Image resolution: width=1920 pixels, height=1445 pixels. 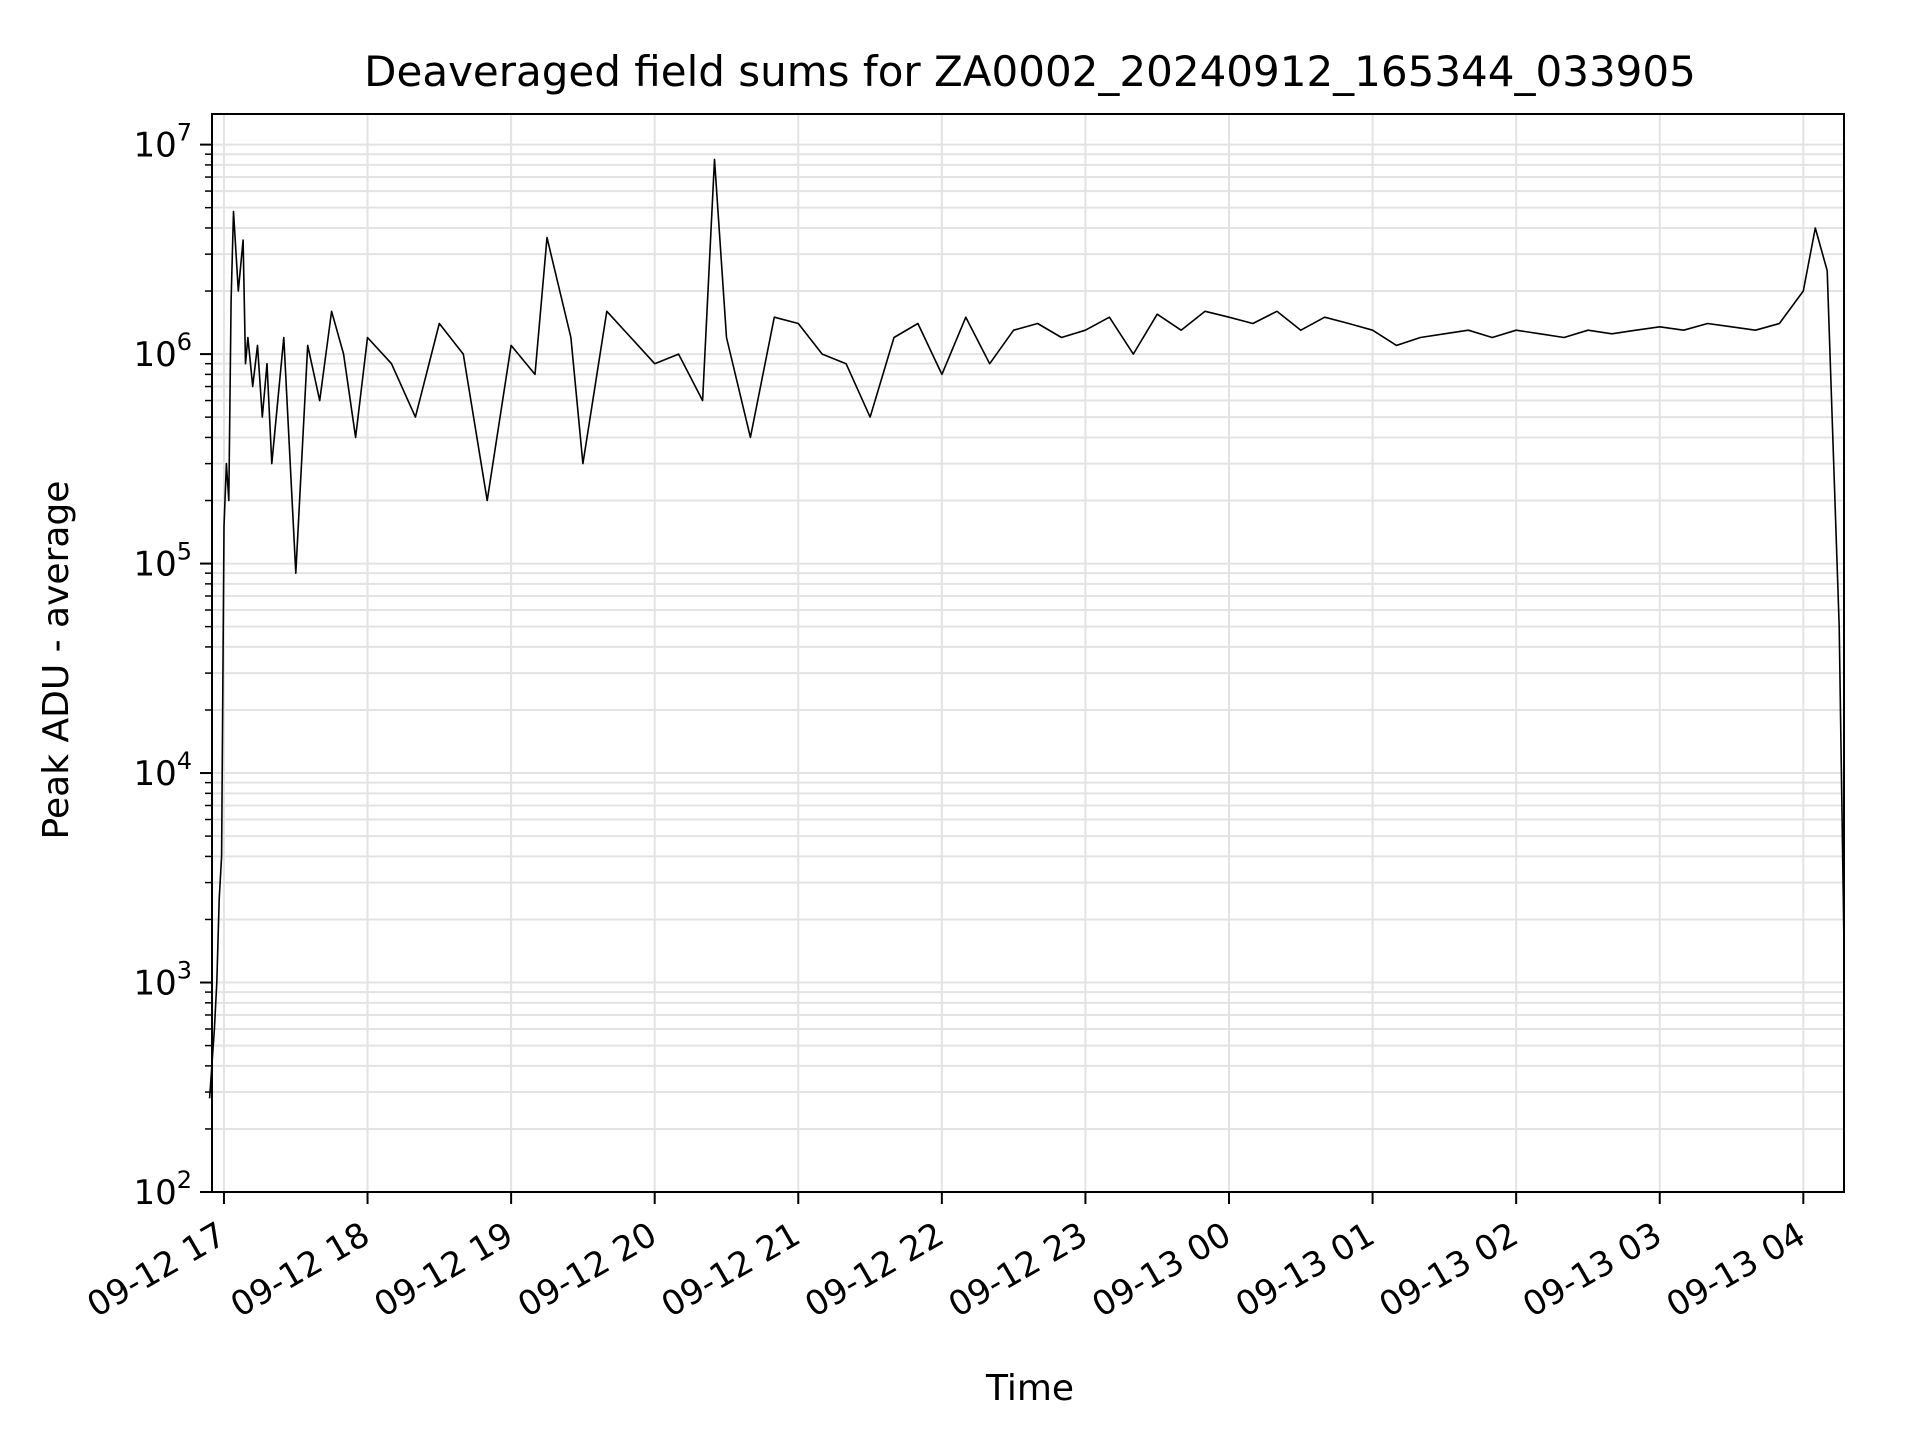 What do you see at coordinates (731, 1270) in the screenshot?
I see `x-tick-label: 09-12 21` at bounding box center [731, 1270].